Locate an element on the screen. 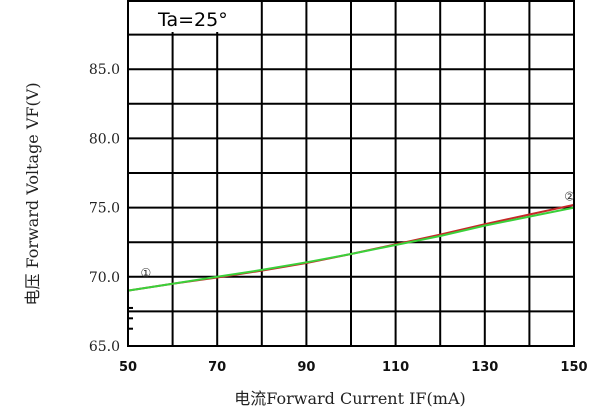 Image resolution: width=611 pixels, height=414 pixels. annotation-box is located at coordinates (205, 17).